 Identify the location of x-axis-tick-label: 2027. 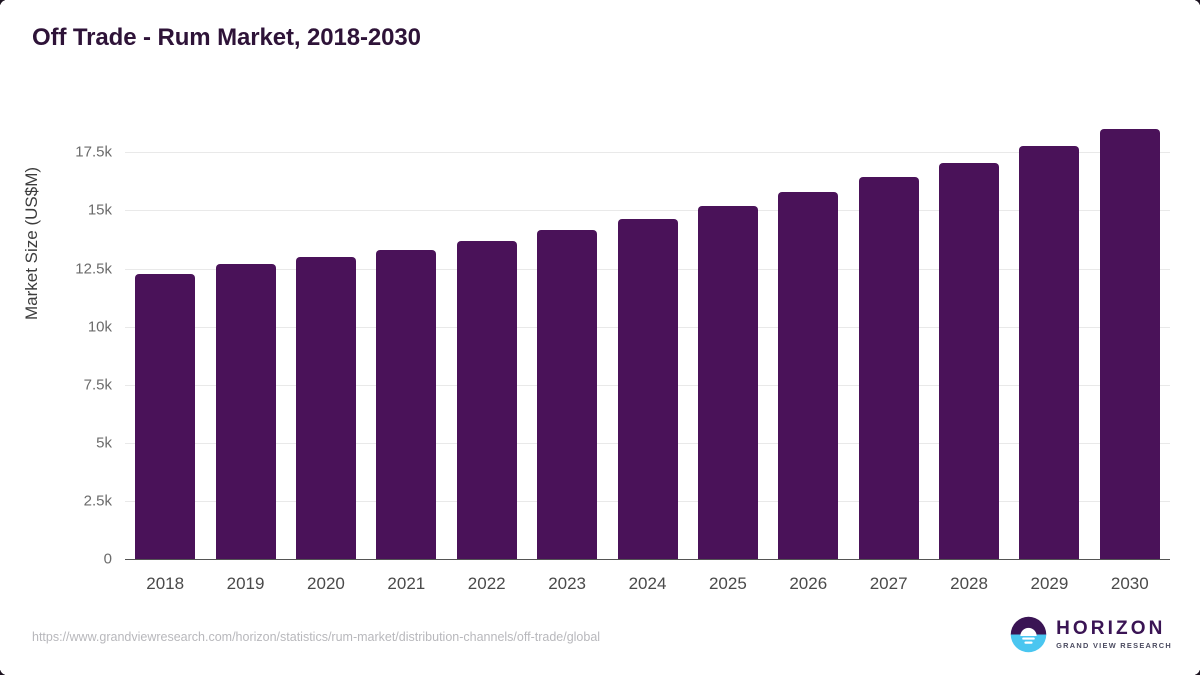
(888, 583).